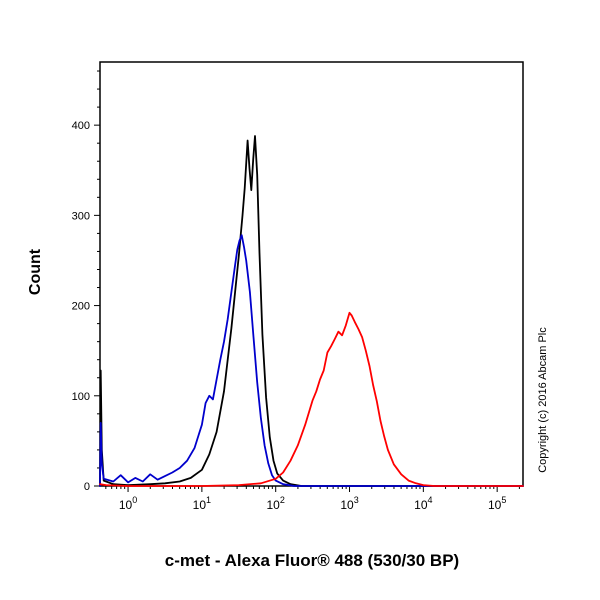  I want to click on x-axis-title: c-met - Alexa Fluor® 488 (530/30 BP), so click(312, 560).